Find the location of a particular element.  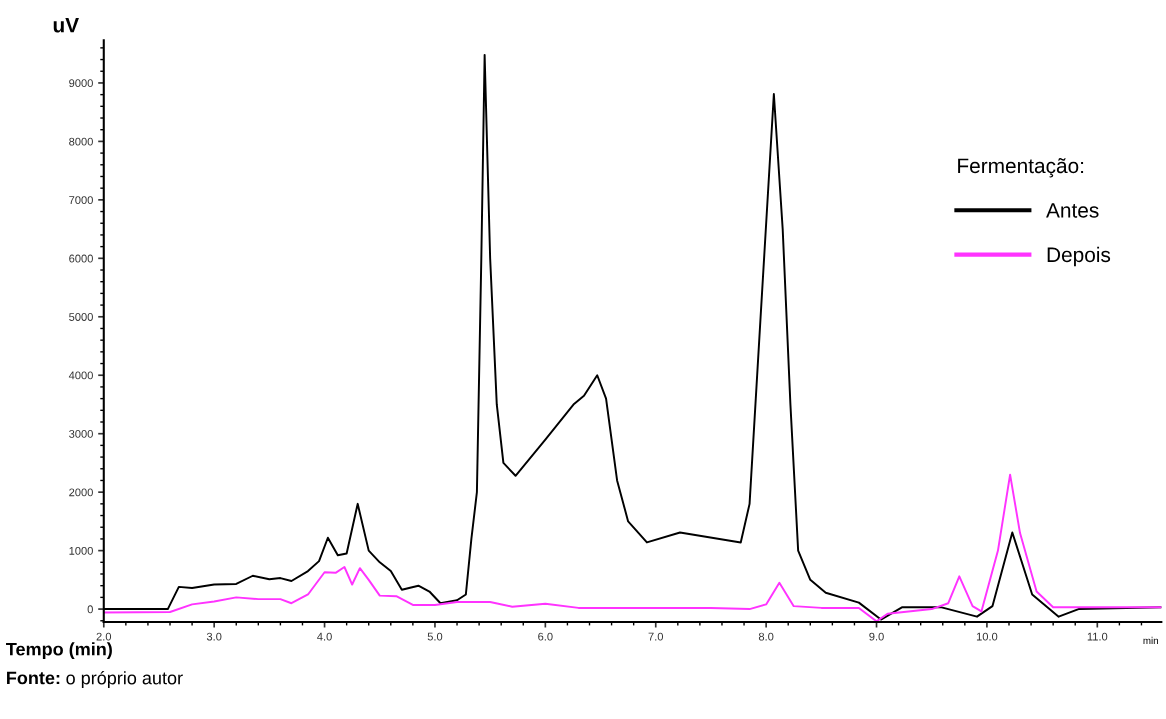

legend-label: Antes is located at coordinates (1072, 210).